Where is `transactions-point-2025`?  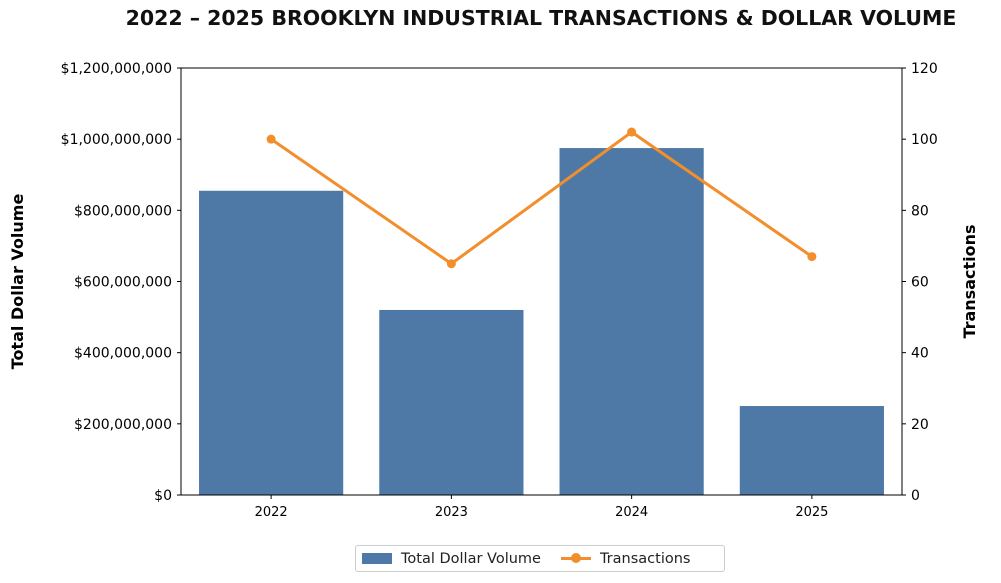 transactions-point-2025 is located at coordinates (812, 257).